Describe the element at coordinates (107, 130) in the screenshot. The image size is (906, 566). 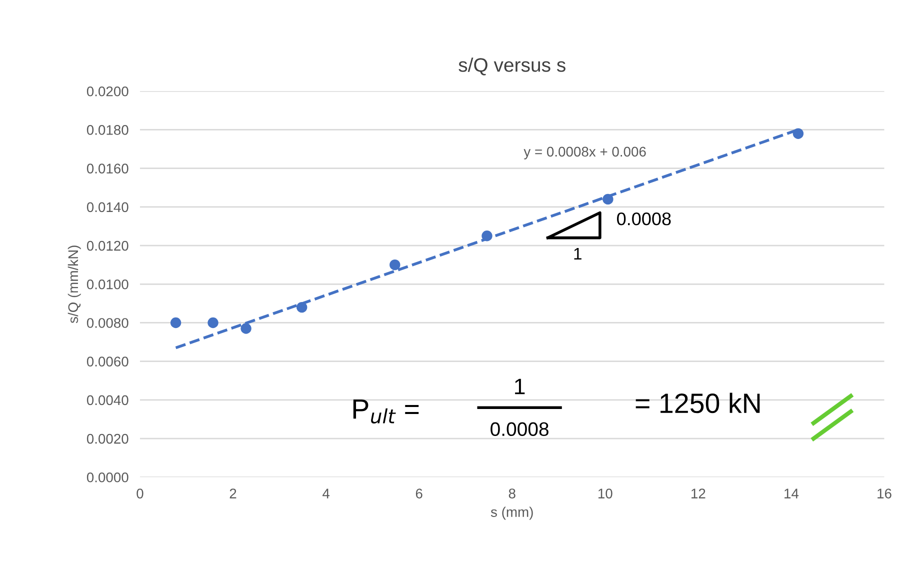
I see `y-tick-label: 0.0180` at that location.